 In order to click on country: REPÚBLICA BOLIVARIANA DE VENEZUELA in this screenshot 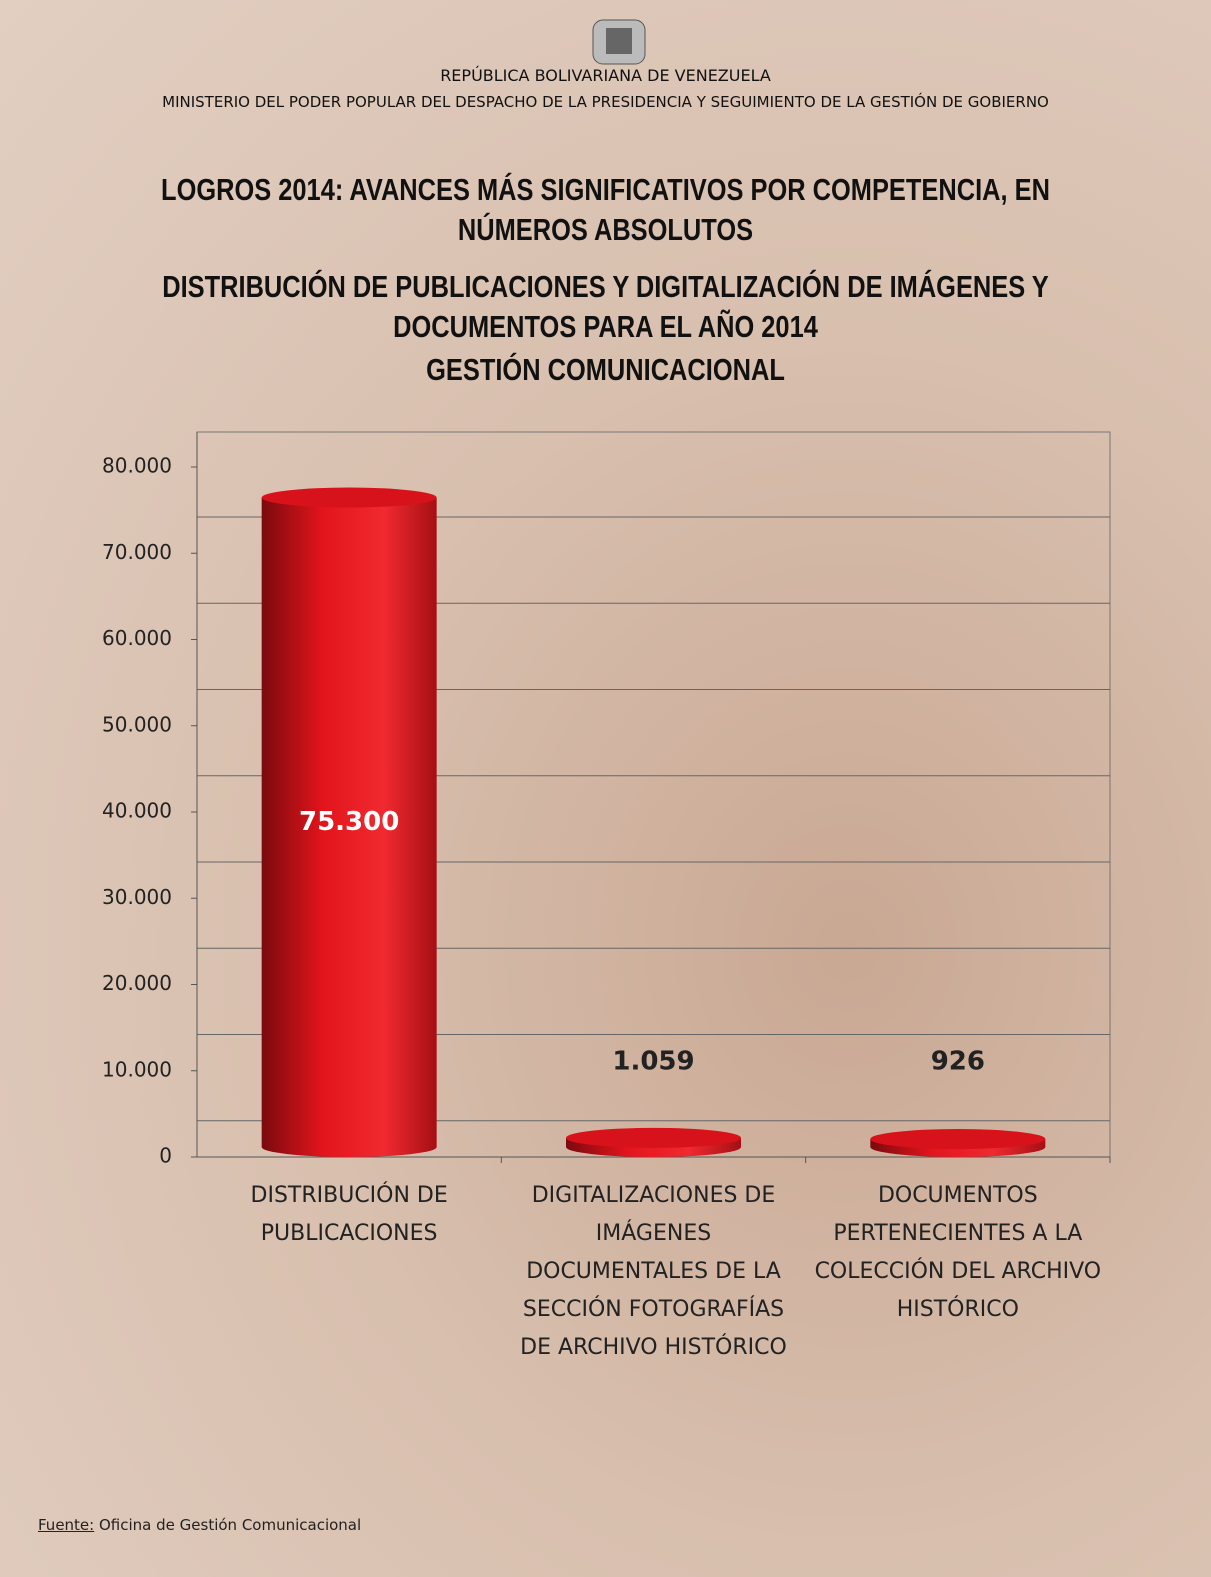, I will do `click(605, 75)`.